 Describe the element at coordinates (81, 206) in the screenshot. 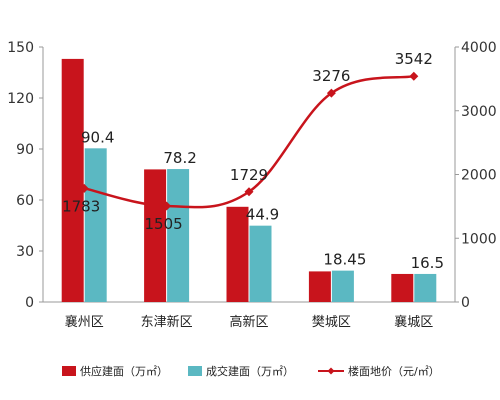

I see `price-value-label: 1783` at that location.